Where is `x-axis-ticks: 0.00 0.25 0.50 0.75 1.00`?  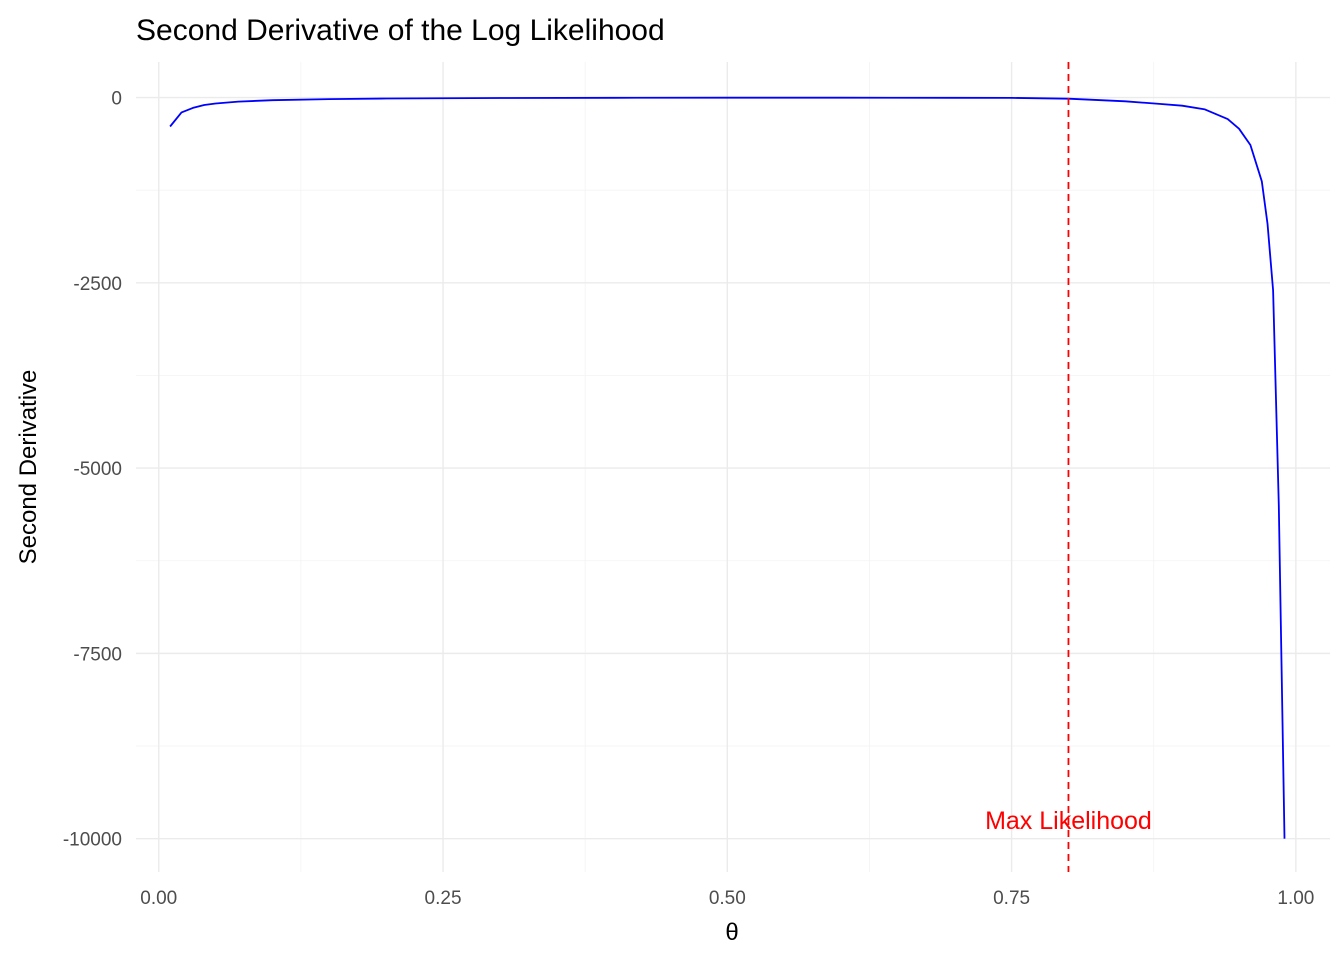 x-axis-ticks: 0.00 0.25 0.50 0.75 1.00 is located at coordinates (727, 898).